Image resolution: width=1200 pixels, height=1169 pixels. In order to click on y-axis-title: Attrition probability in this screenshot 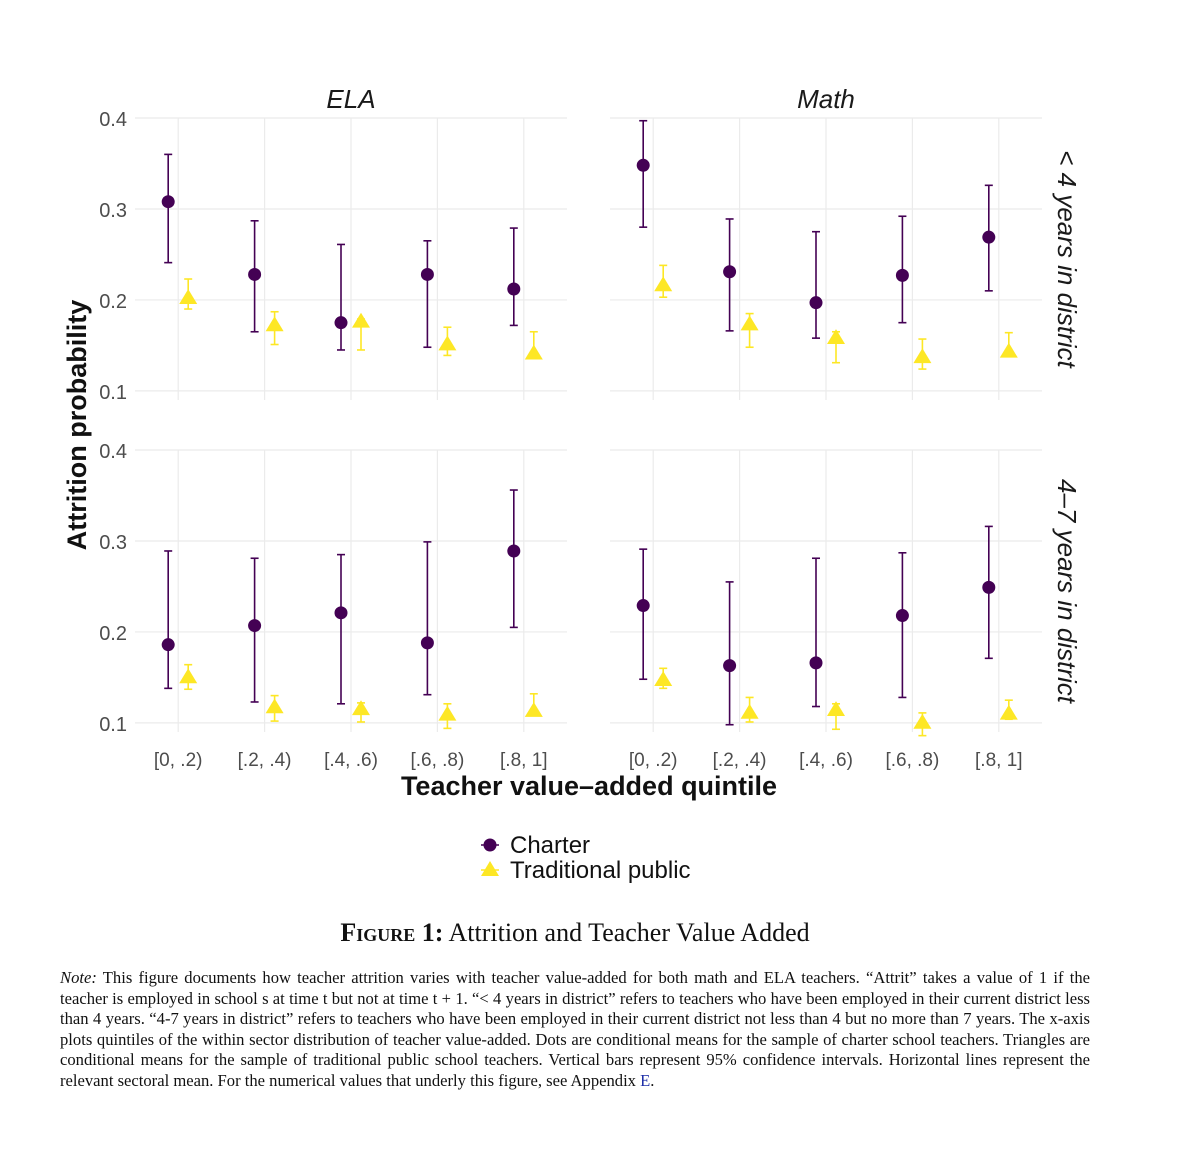, I will do `click(77, 425)`.